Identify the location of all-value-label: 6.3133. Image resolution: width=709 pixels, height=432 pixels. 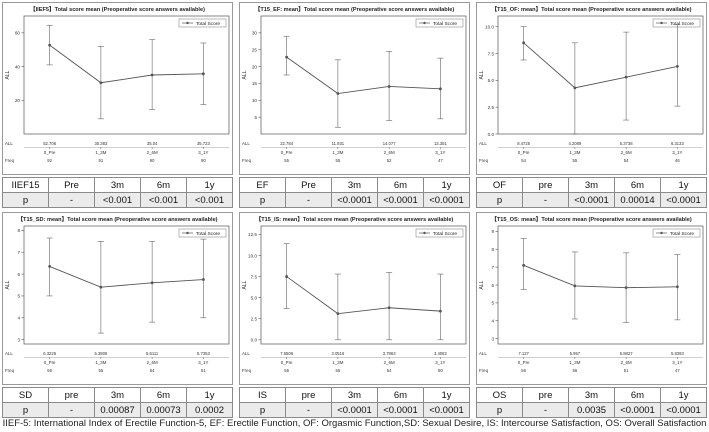
(677, 143).